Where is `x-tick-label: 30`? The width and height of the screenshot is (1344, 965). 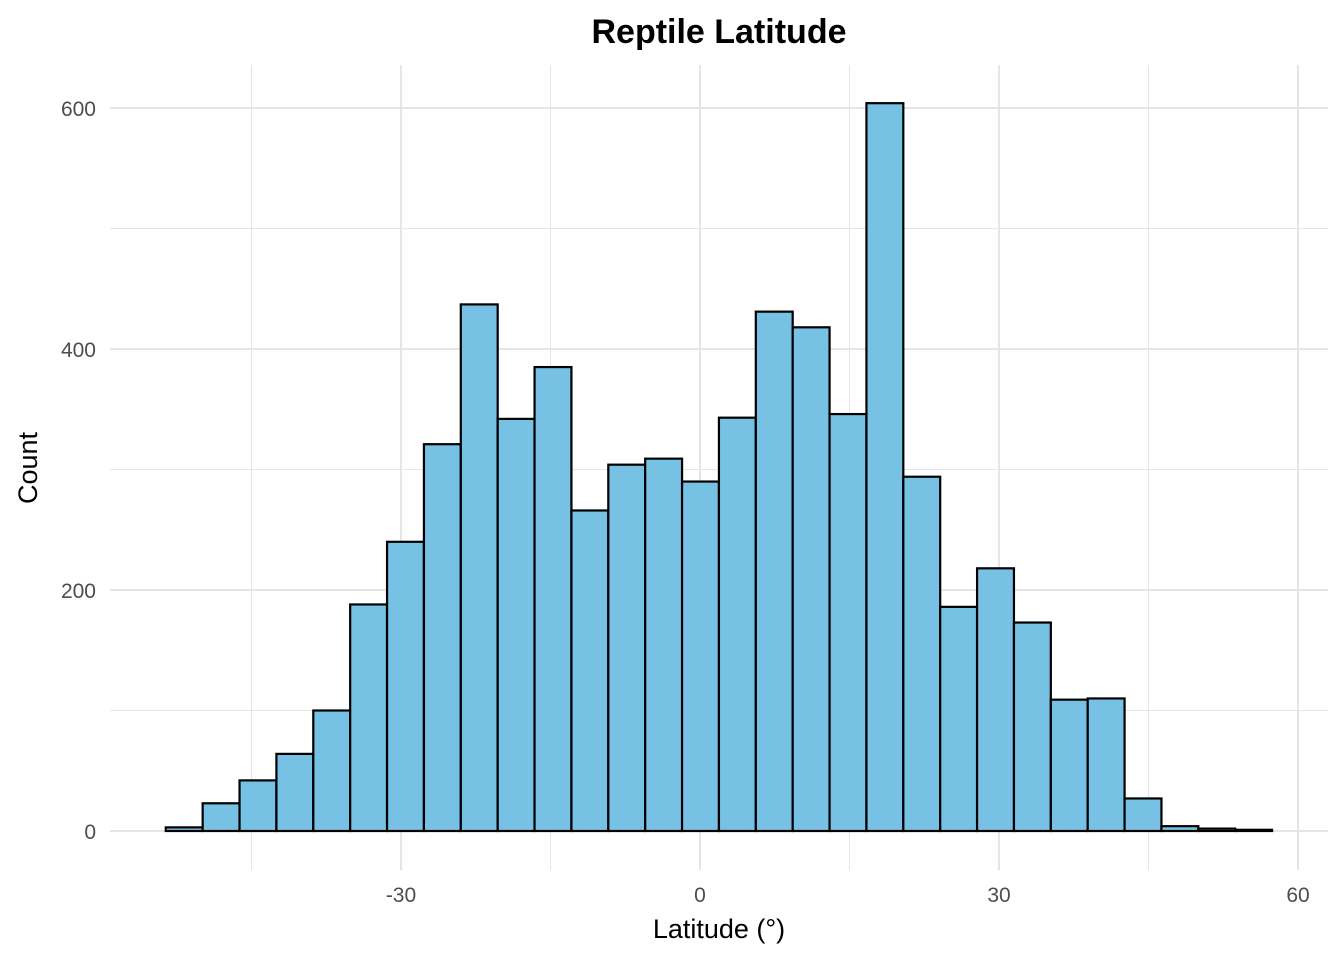
x-tick-label: 30 is located at coordinates (998, 895).